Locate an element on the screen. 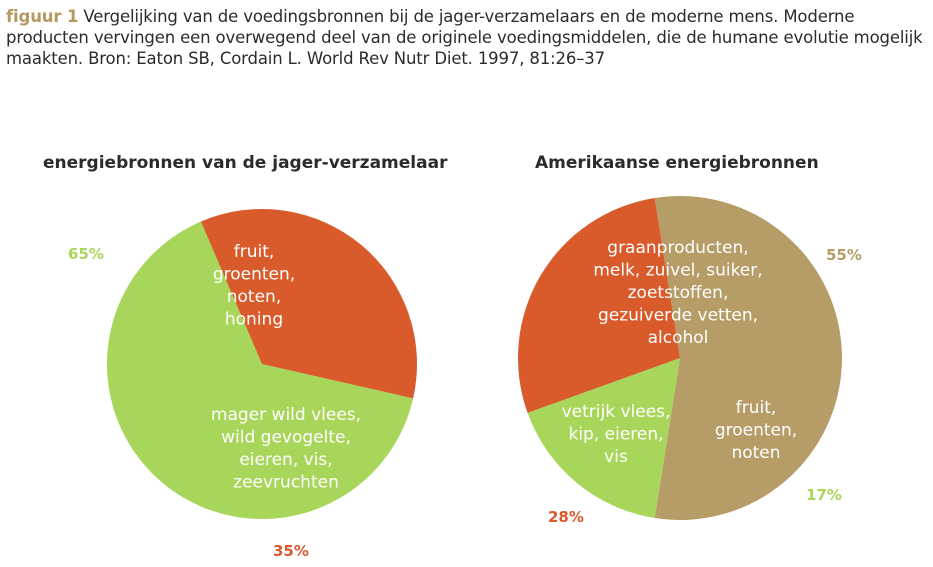  percent-label-0-0: 65% is located at coordinates (86, 254).